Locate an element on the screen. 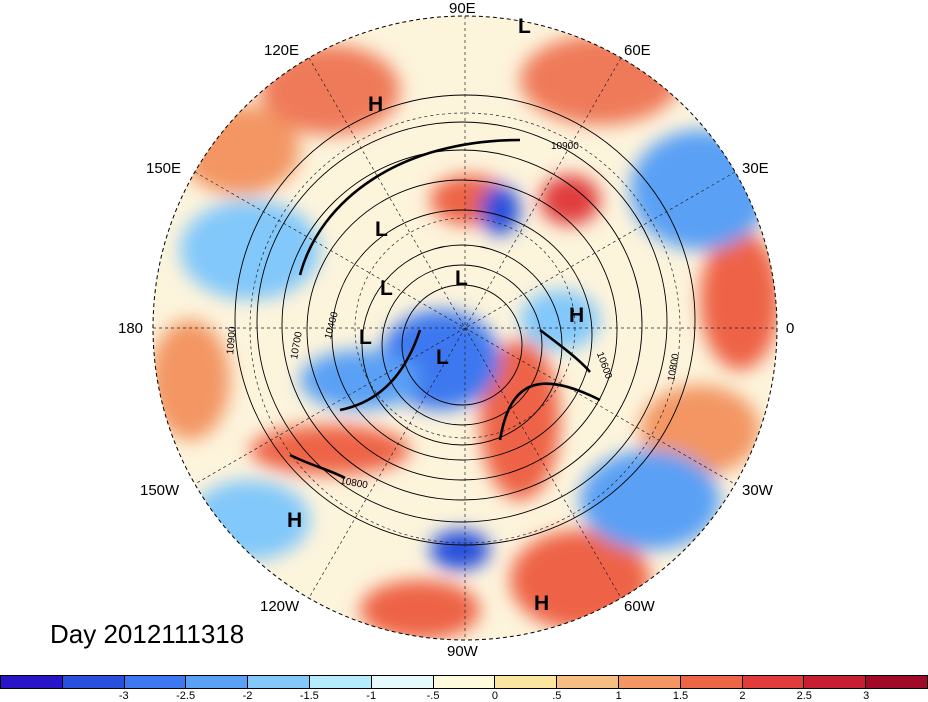  colorbar-tick-label: -2.5 is located at coordinates (186, 696).